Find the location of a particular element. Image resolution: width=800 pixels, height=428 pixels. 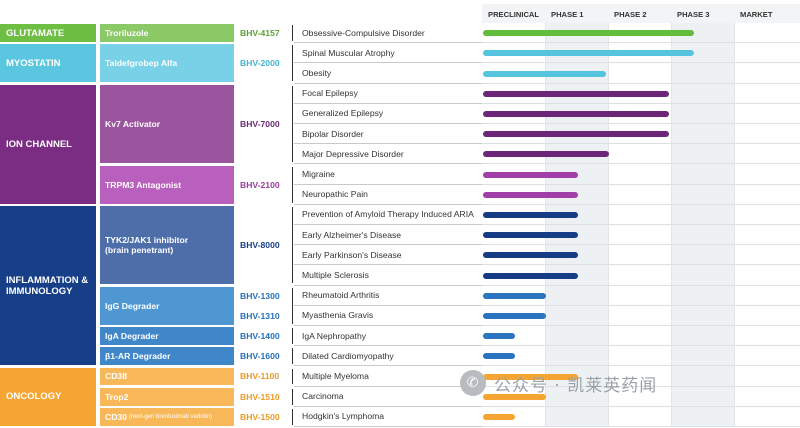

program-code: BHV-1600 is located at coordinates (260, 356).